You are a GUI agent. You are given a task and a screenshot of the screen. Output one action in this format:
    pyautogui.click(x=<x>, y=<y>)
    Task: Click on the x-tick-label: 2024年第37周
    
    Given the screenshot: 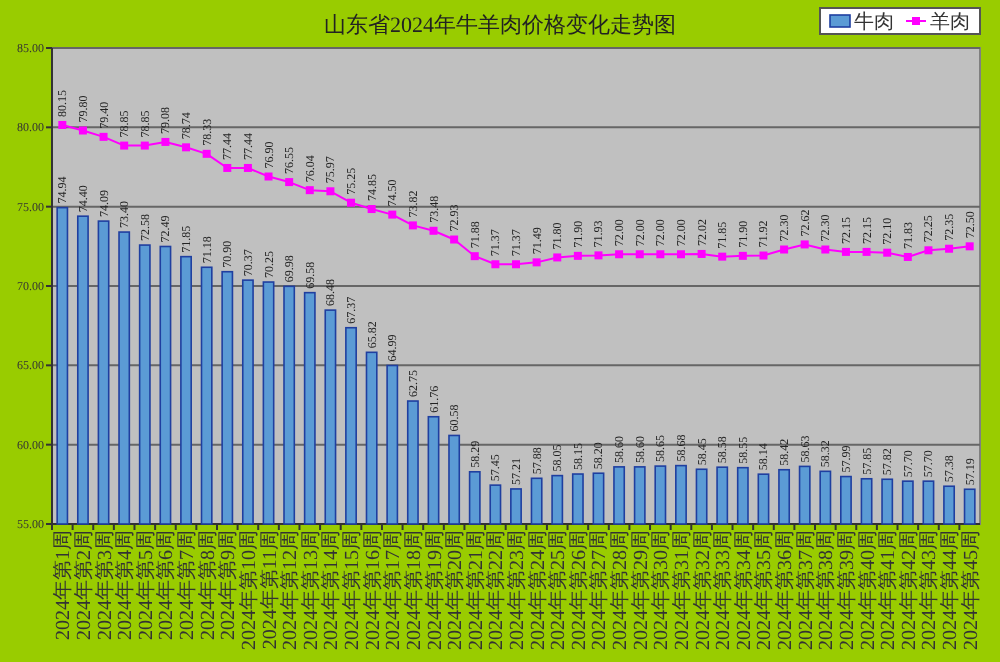 What is the action you would take?
    pyautogui.click(x=805, y=590)
    